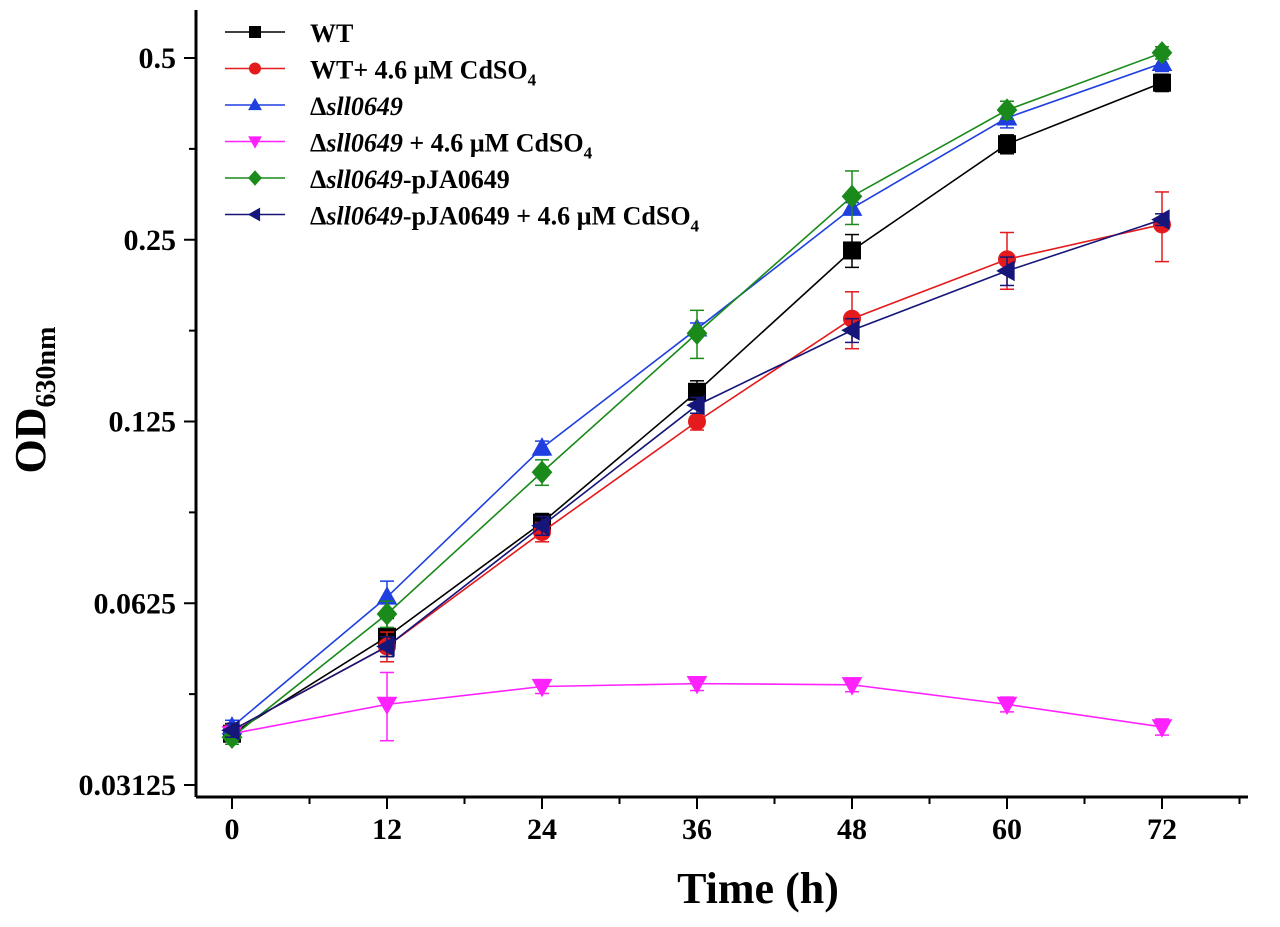 Image resolution: width=1280 pixels, height=927 pixels. I want to click on legend-item-sll0649-pja0649-4-6-m-cdso4: Δsll0649-pJA0649 + 4.6 µM CdSO4, so click(462, 219).